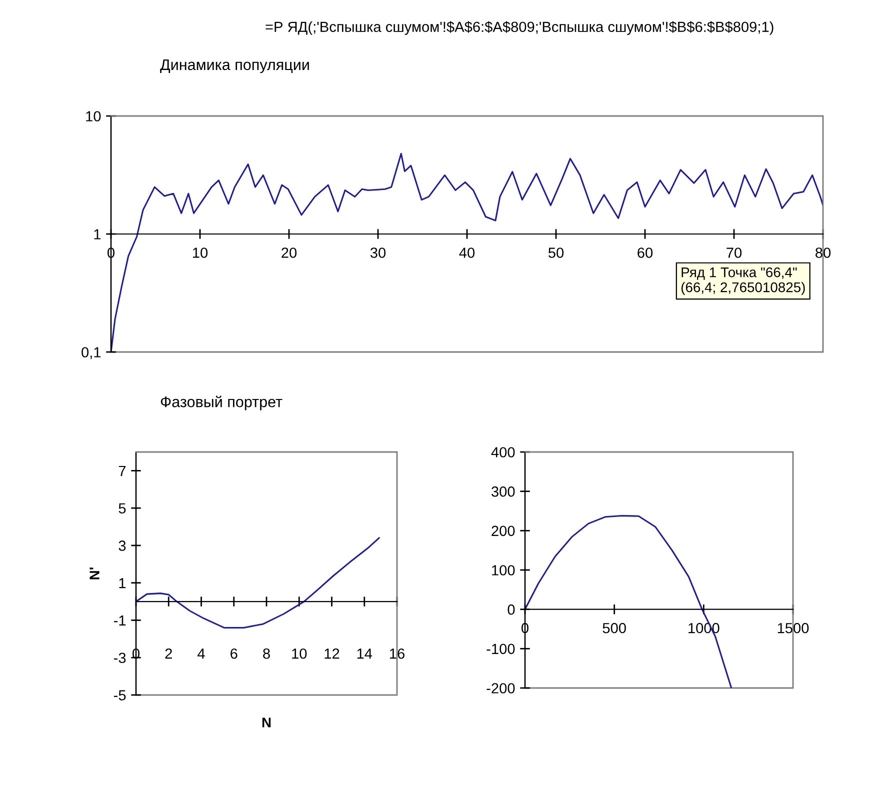 This screenshot has height=797, width=887. I want to click on x-tick-label: 40, so click(467, 253).